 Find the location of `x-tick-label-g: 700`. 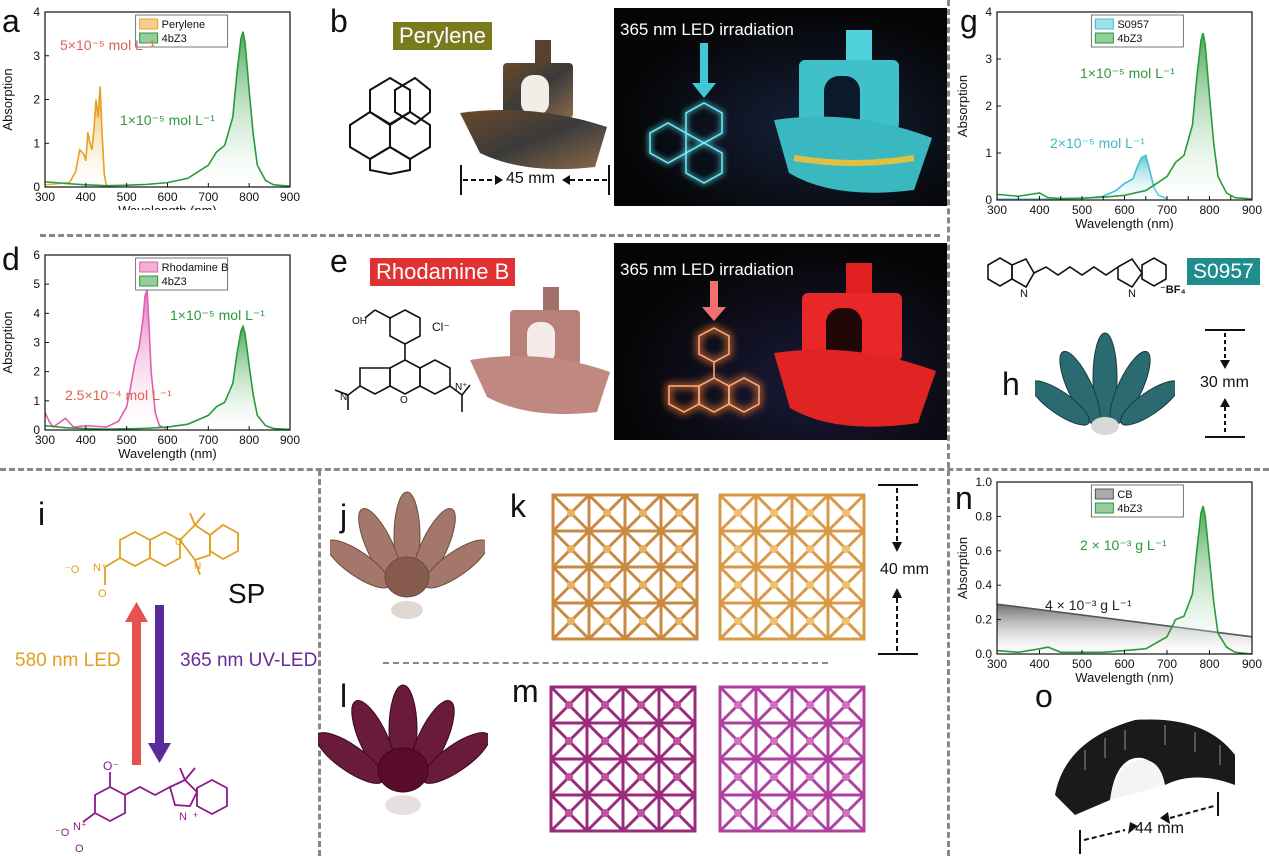

x-tick-label-g: 700 is located at coordinates (1167, 210).